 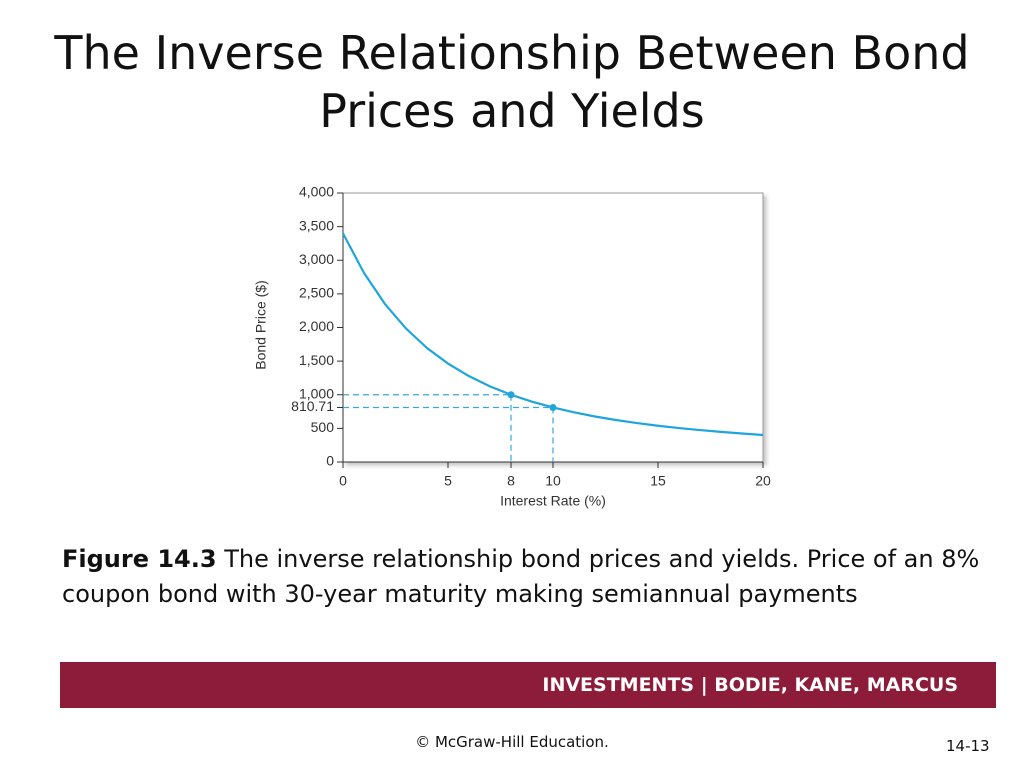 I want to click on y-tick-label: 4,000, so click(x=316, y=192).